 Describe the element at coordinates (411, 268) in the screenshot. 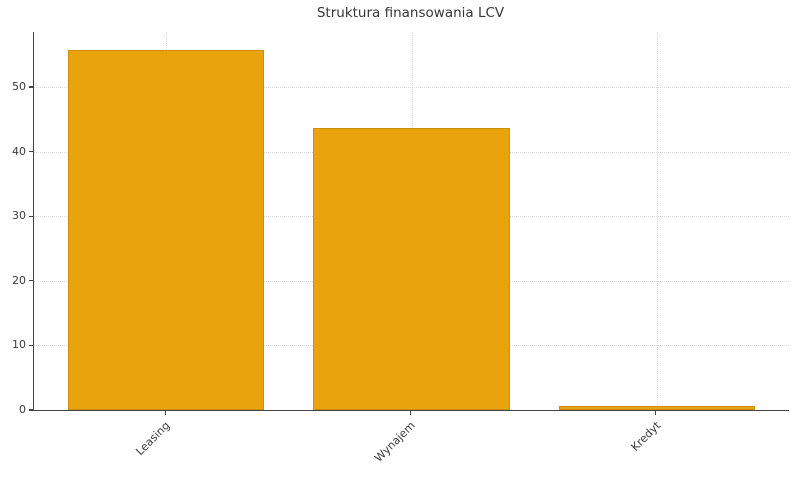

I see `bar-wynajem` at that location.